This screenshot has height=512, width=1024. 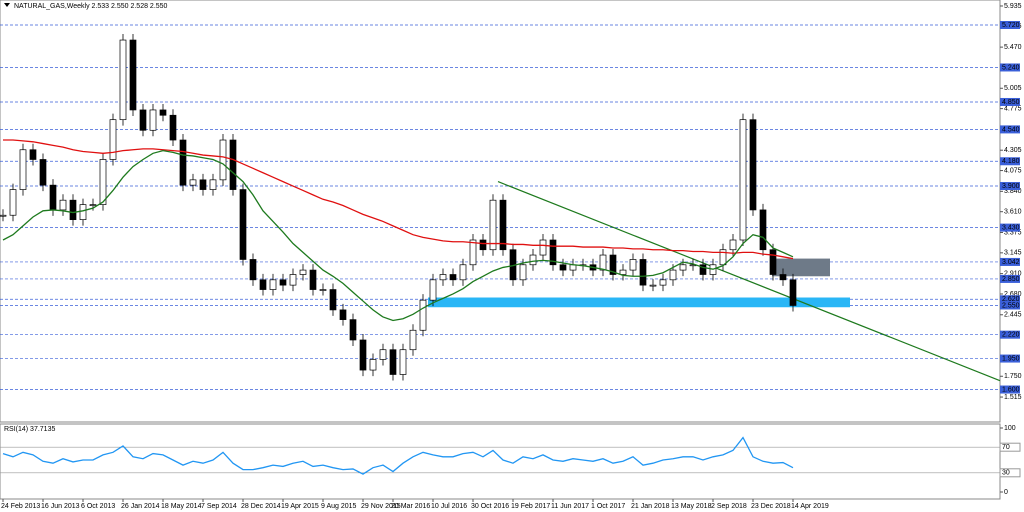 What do you see at coordinates (60, 506) in the screenshot?
I see `x-tick-label: 16 Jun 2013` at bounding box center [60, 506].